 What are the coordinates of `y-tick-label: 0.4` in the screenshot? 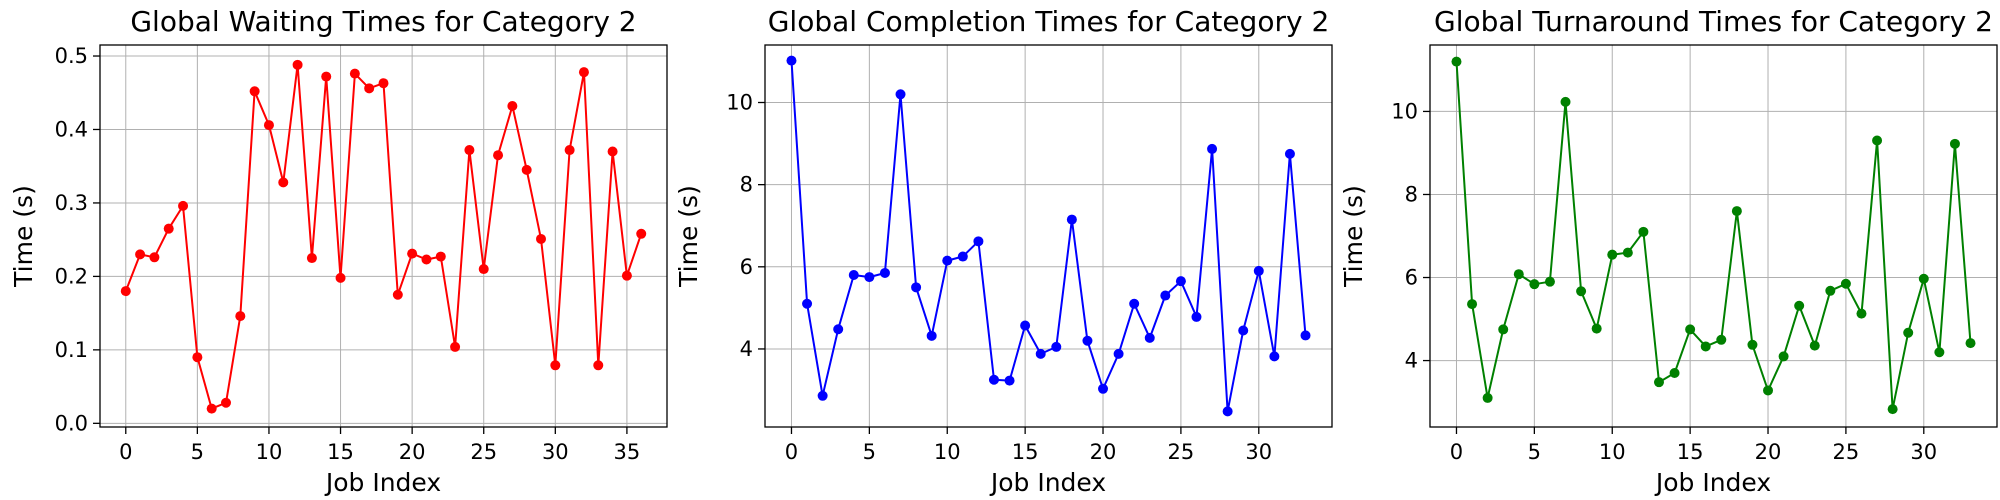 It's located at (71, 129).